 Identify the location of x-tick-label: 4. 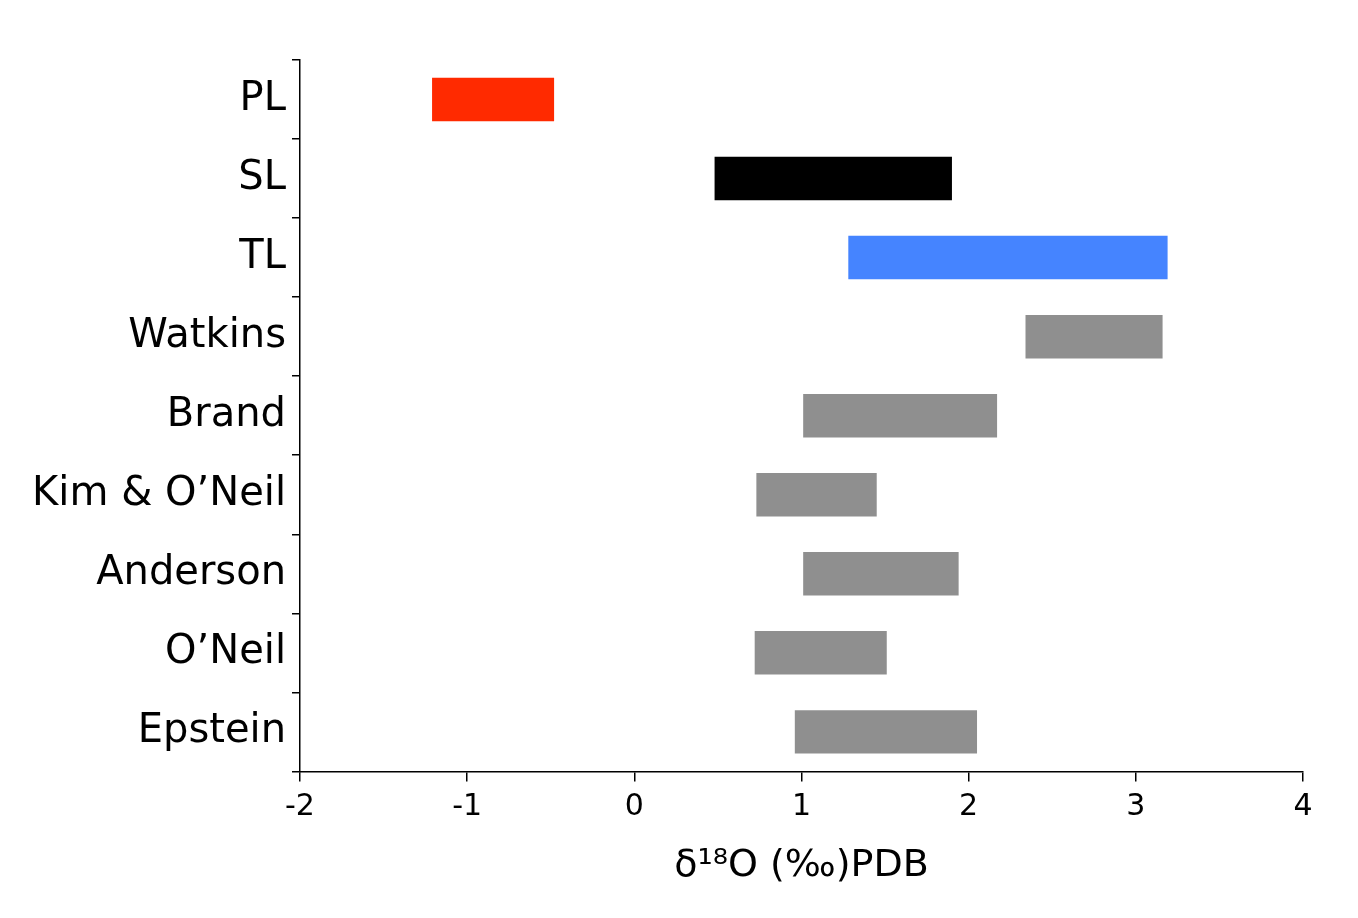
(1303, 805).